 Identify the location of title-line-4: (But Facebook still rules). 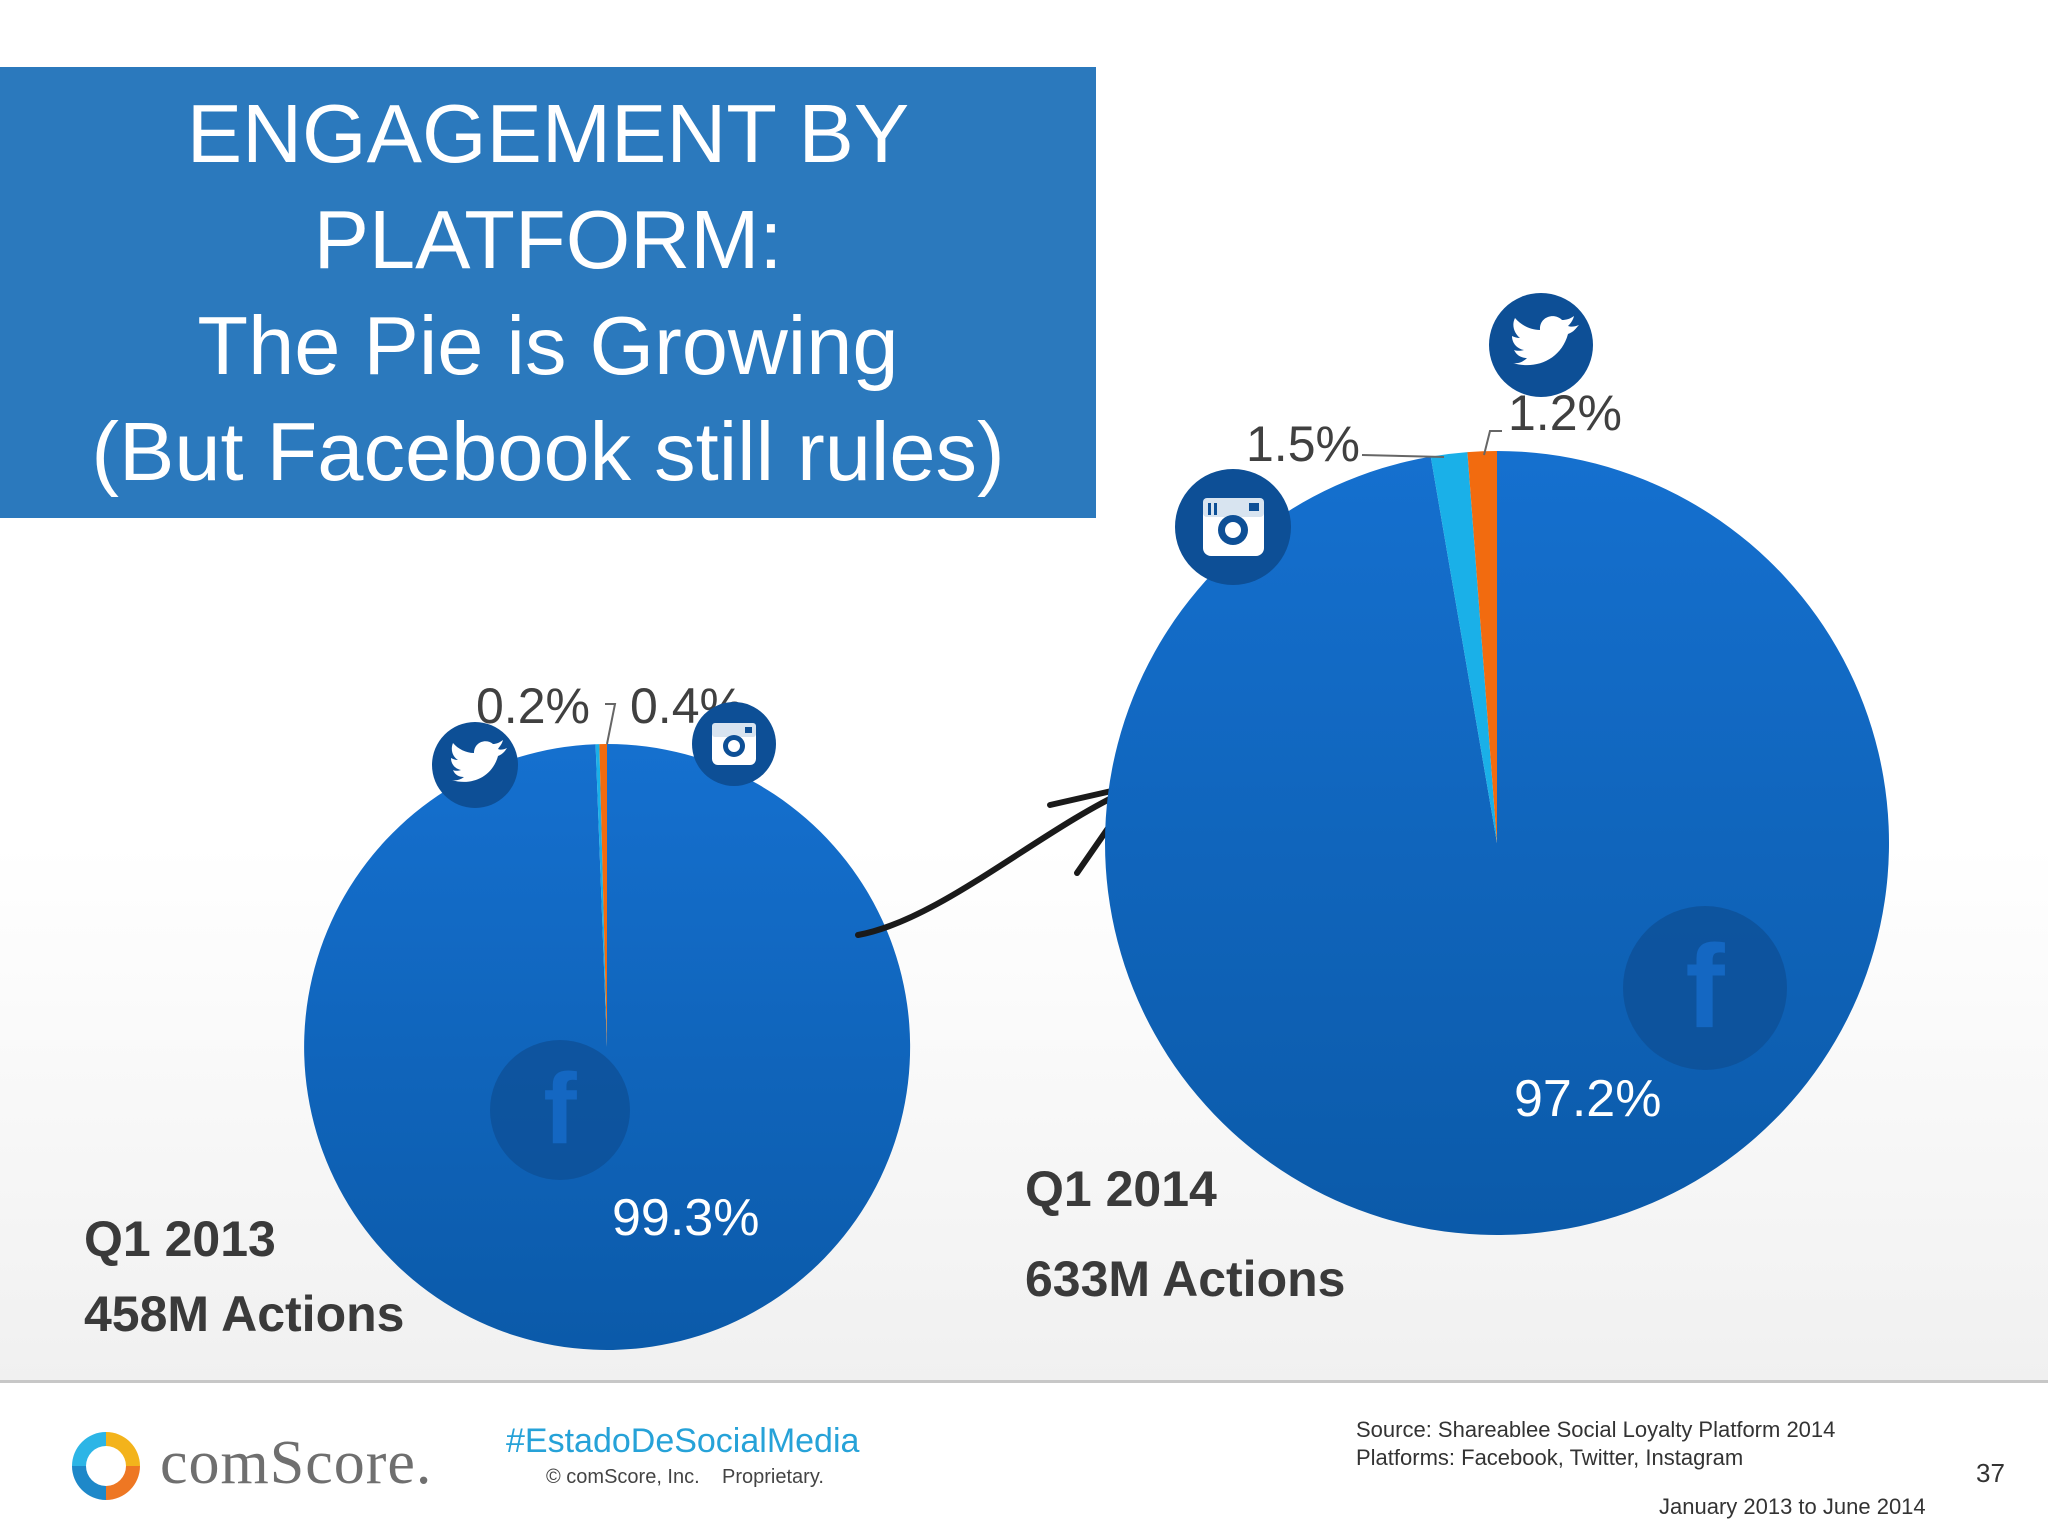
(548, 451).